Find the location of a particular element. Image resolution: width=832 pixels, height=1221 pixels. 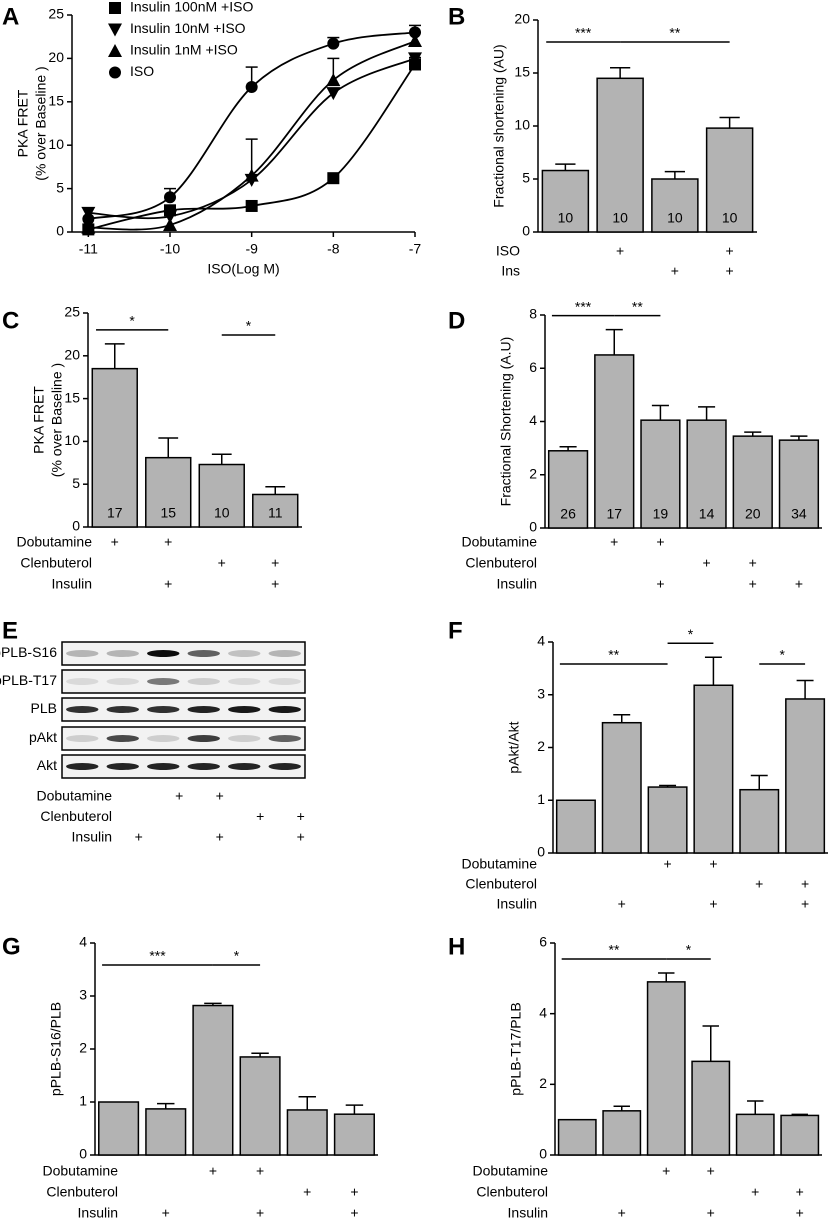

condition-label: Ins is located at coordinates (510, 271).